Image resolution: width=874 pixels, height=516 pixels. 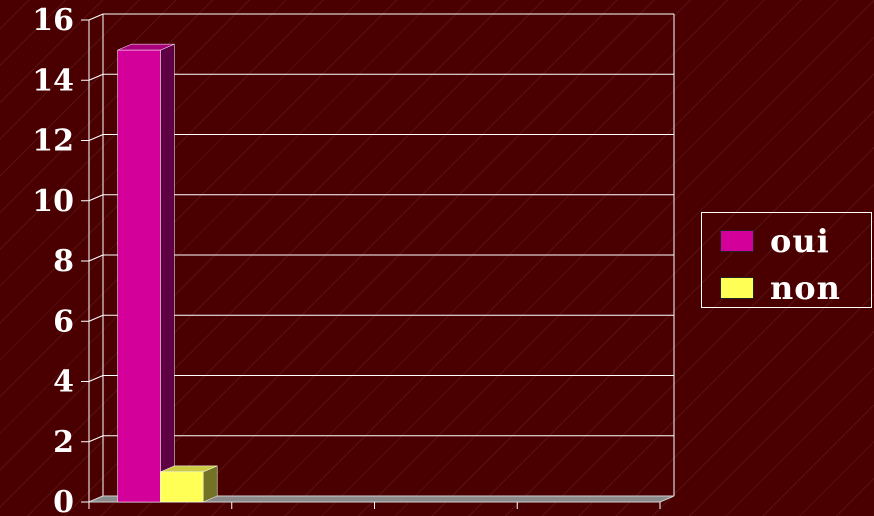 I want to click on y-tick-label: 4, so click(x=63, y=382).